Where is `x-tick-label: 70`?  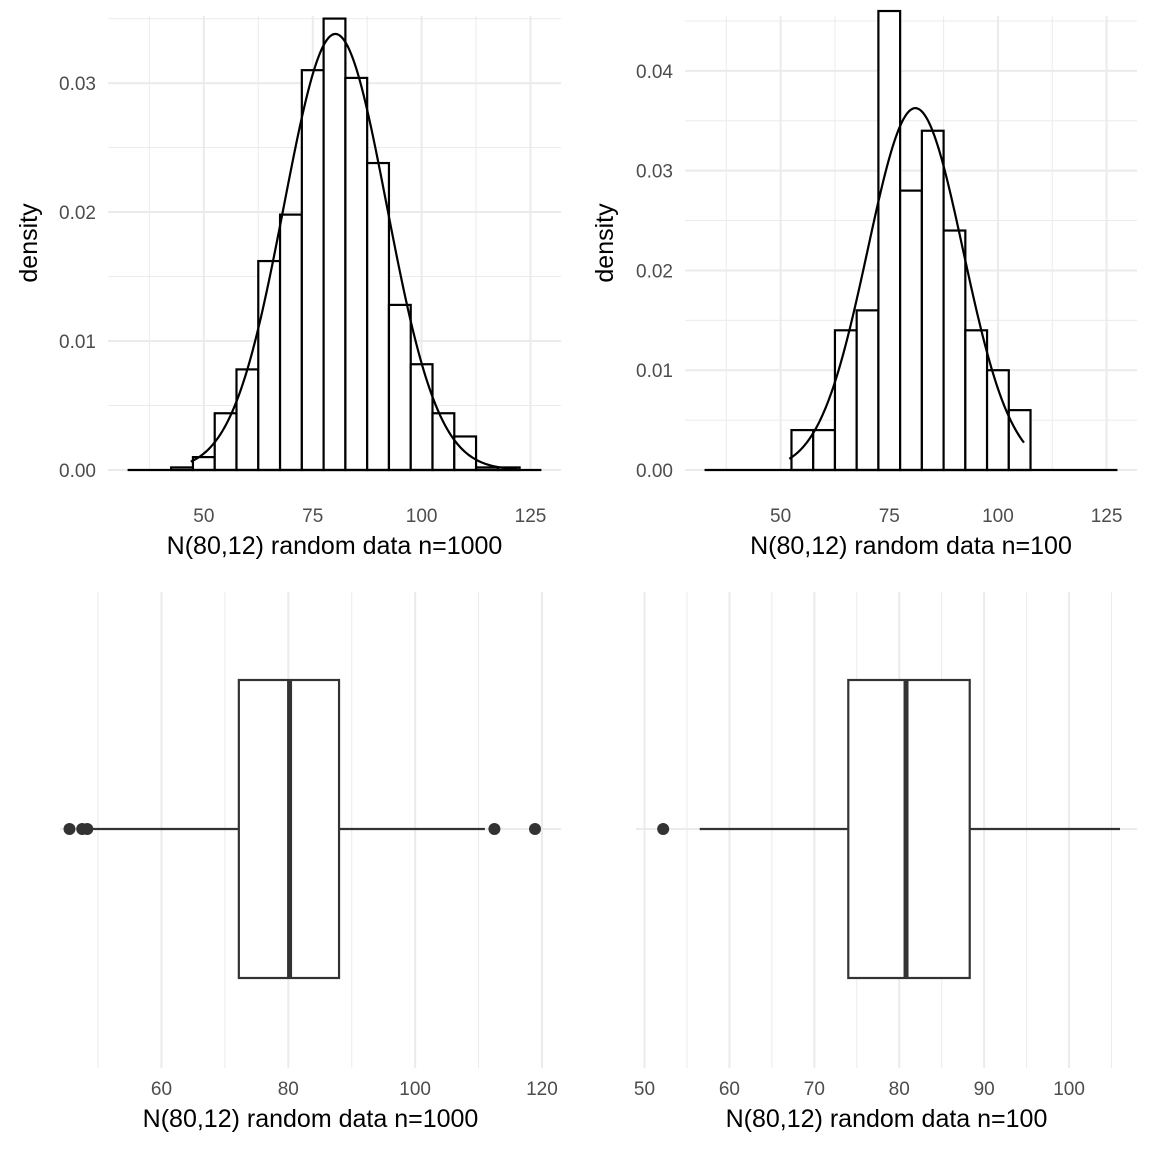 x-tick-label: 70 is located at coordinates (814, 1089).